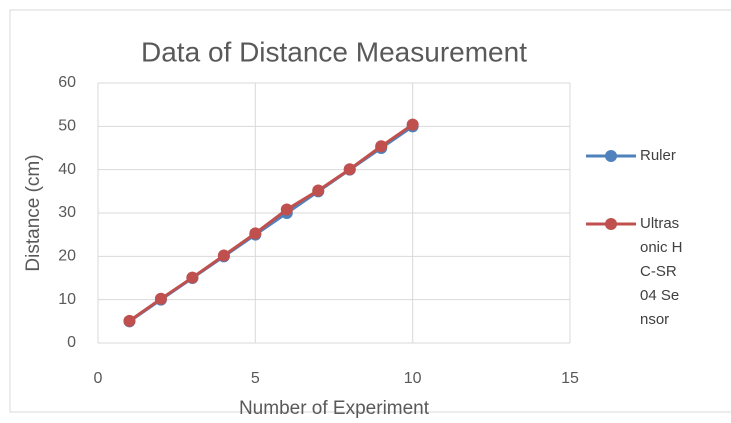 This screenshot has height=423, width=731. I want to click on legend-label: Ruler, so click(658, 155).